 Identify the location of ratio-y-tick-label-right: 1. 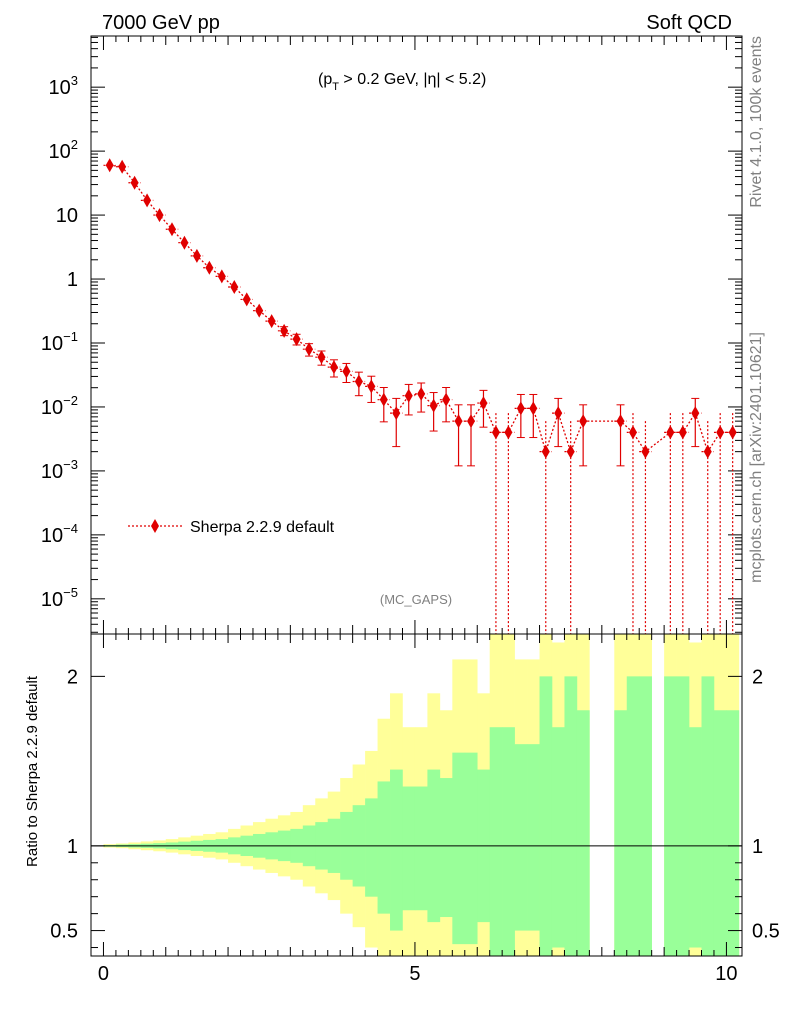
(757, 847).